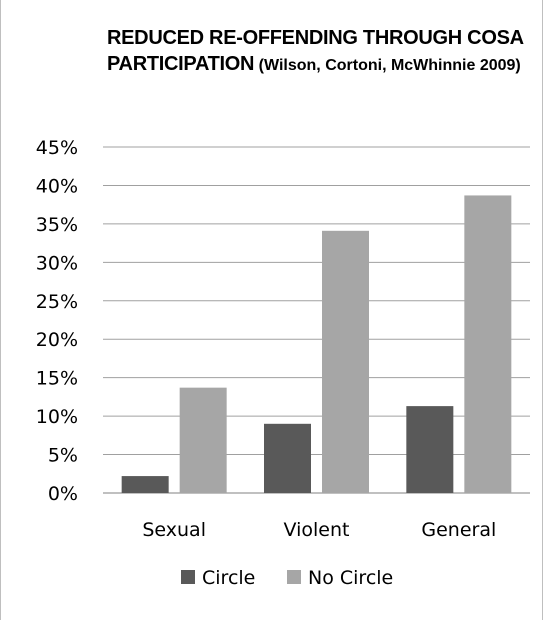  Describe the element at coordinates (63, 456) in the screenshot. I see `y-tick-label: 5%` at that location.